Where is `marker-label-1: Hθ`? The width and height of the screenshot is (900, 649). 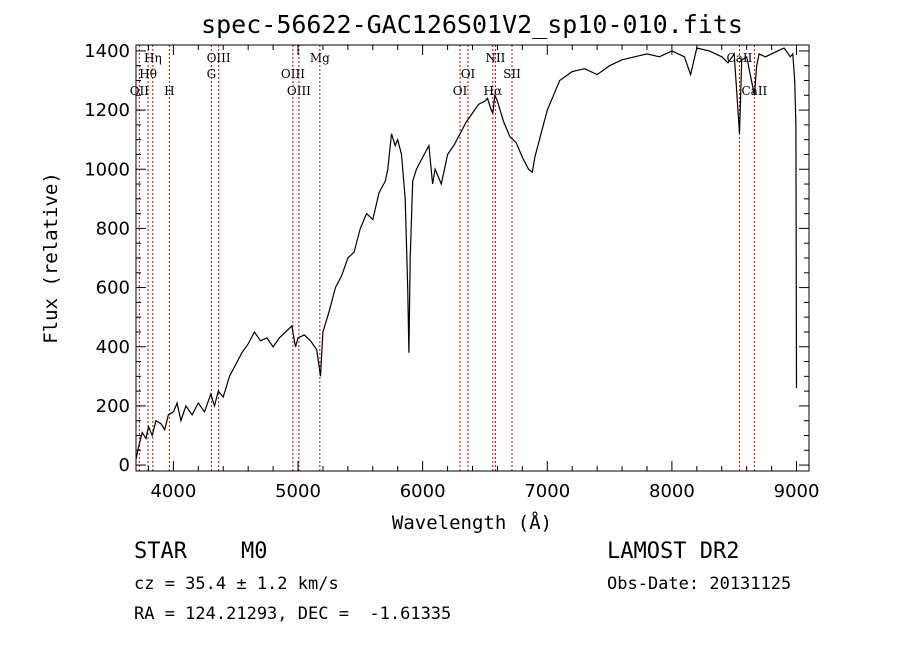
marker-label-1: Hθ is located at coordinates (148, 74).